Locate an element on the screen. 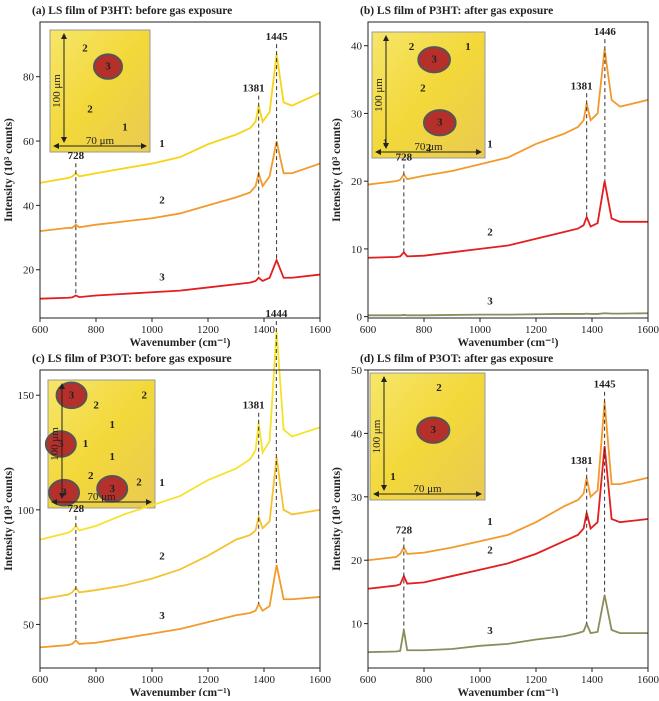 This screenshot has width=659, height=701. y-tick-label: 100 is located at coordinates (26, 511).